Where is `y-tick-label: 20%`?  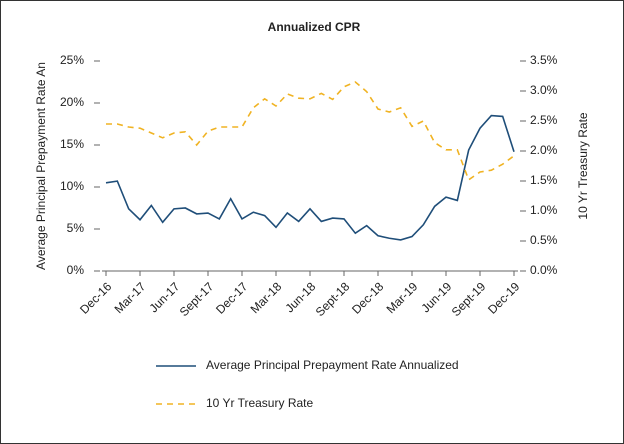 y-tick-label: 20% is located at coordinates (72, 102).